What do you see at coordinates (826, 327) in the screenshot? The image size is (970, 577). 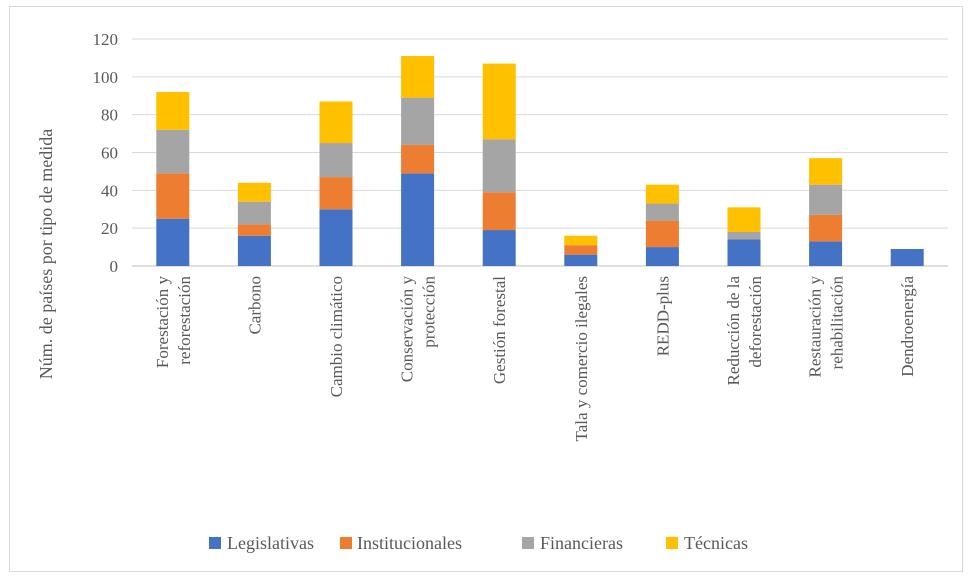 I see `x-category-label: Restauración y rehabilitación` at bounding box center [826, 327].